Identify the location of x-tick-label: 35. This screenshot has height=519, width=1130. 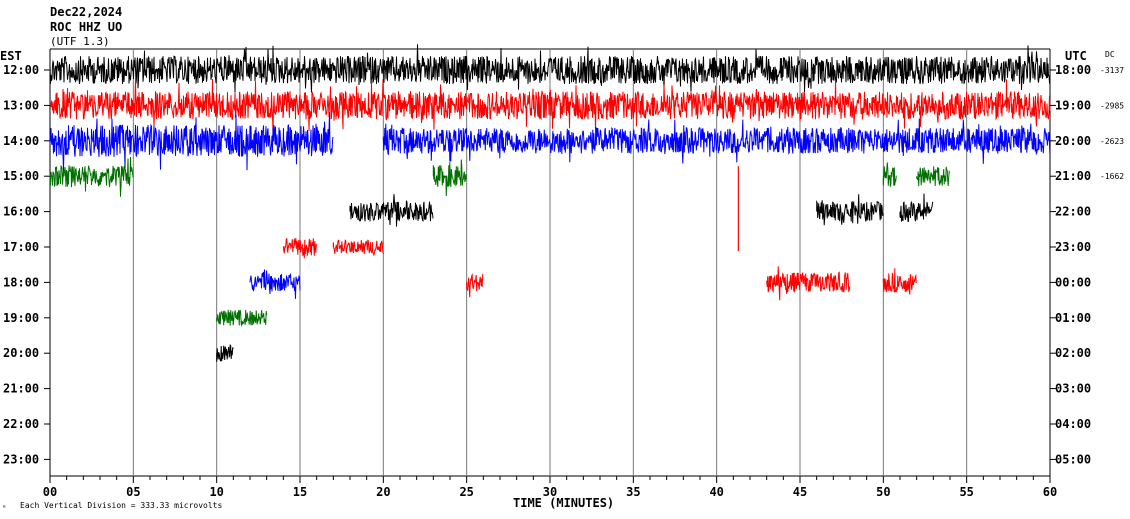
(633, 492).